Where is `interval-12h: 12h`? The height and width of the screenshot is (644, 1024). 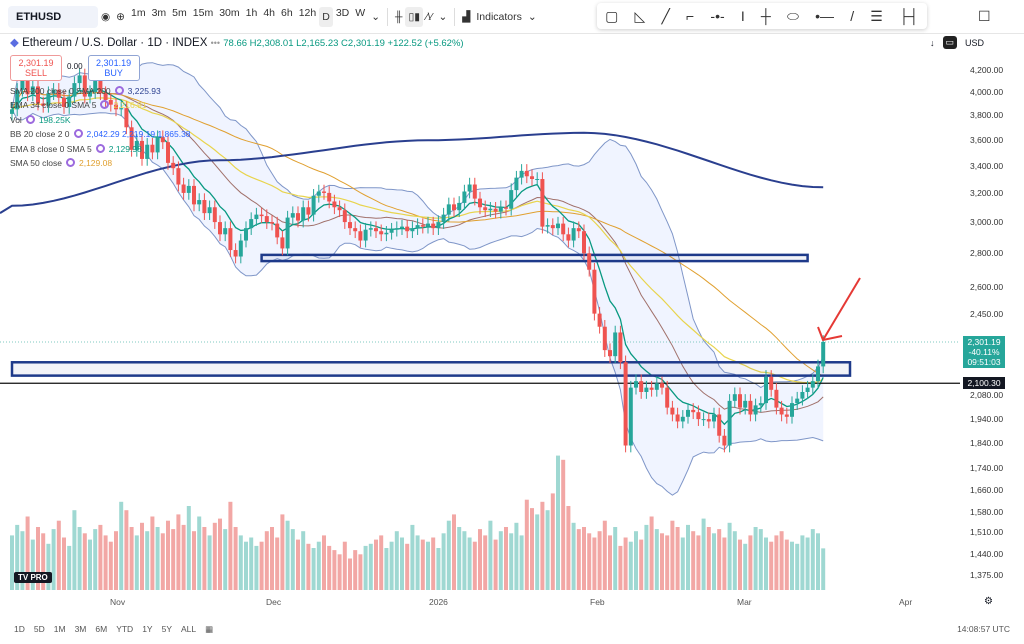
interval-12h: 12h is located at coordinates (307, 12).